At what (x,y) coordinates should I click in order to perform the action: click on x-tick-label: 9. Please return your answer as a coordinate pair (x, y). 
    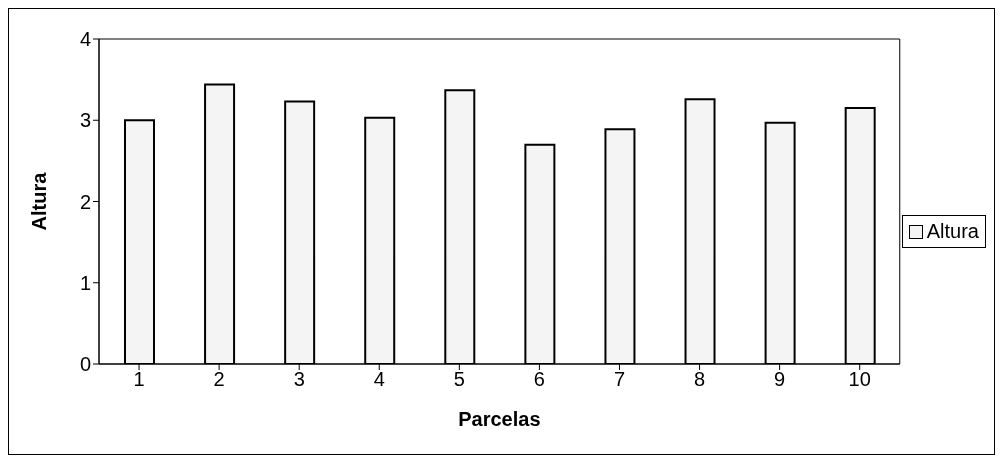
    Looking at the image, I should click on (780, 379).